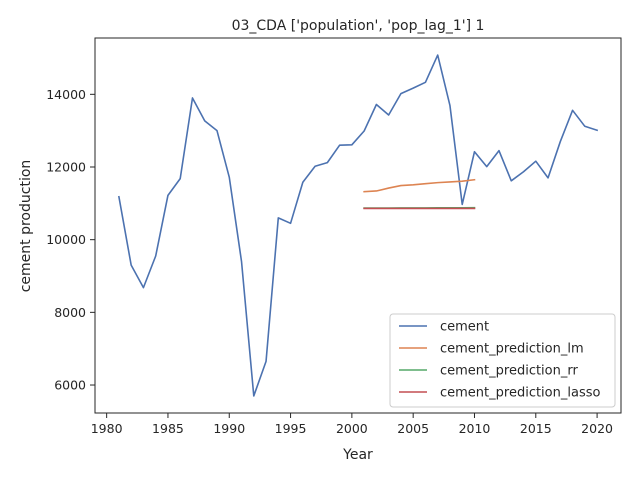 The width and height of the screenshot is (640, 480). I want to click on x-tick-label: 2010, so click(475, 428).